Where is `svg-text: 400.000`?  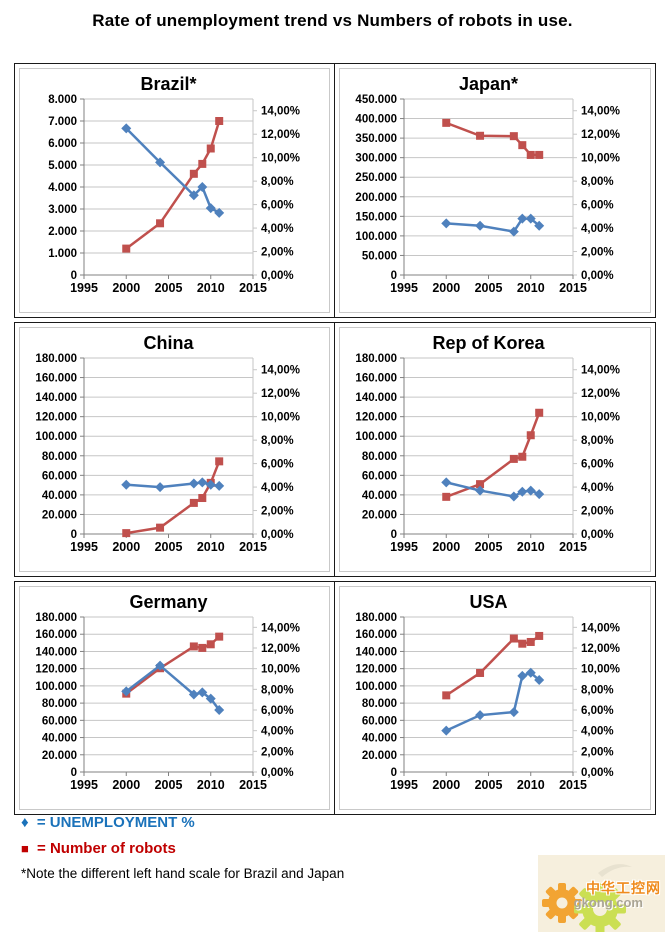
svg-text: 400.000 is located at coordinates (376, 120).